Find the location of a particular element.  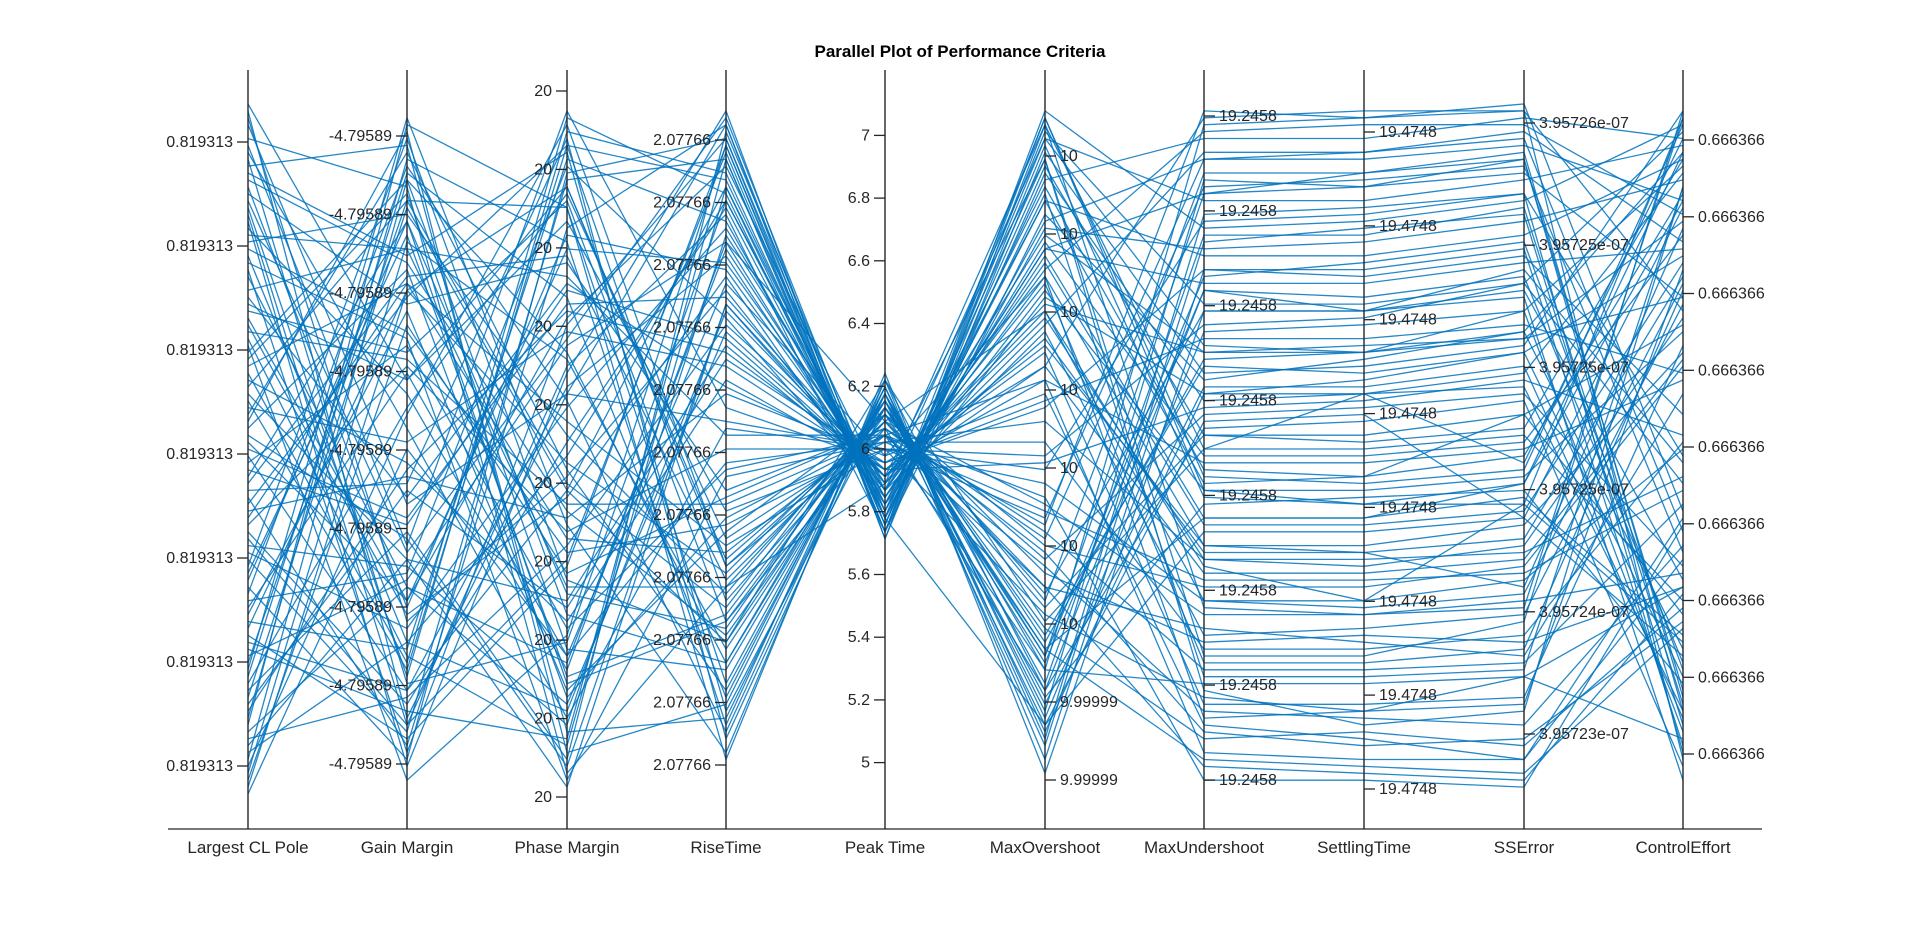

tick-label: 6.4 is located at coordinates (859, 324).